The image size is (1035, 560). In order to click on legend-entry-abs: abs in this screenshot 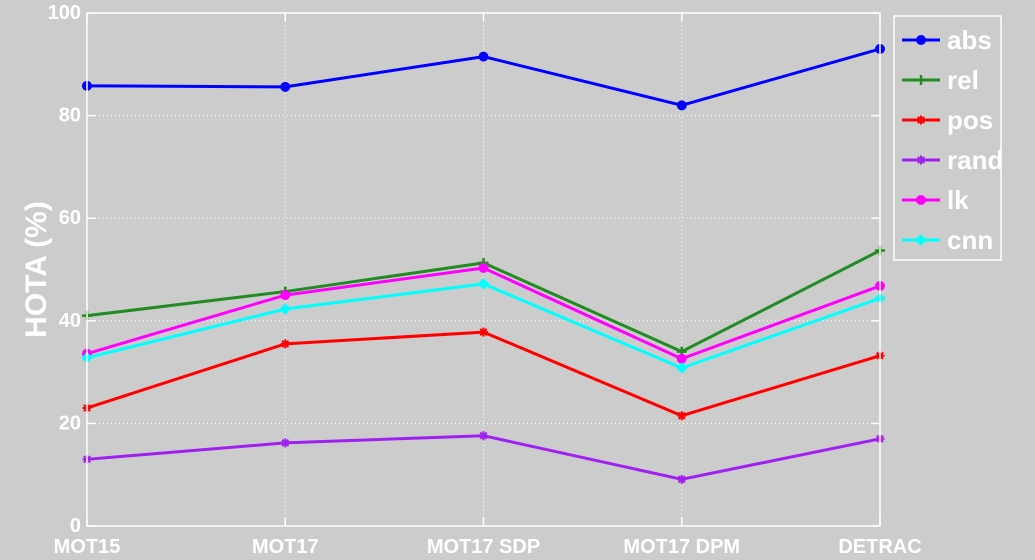, I will do `click(947, 40)`.